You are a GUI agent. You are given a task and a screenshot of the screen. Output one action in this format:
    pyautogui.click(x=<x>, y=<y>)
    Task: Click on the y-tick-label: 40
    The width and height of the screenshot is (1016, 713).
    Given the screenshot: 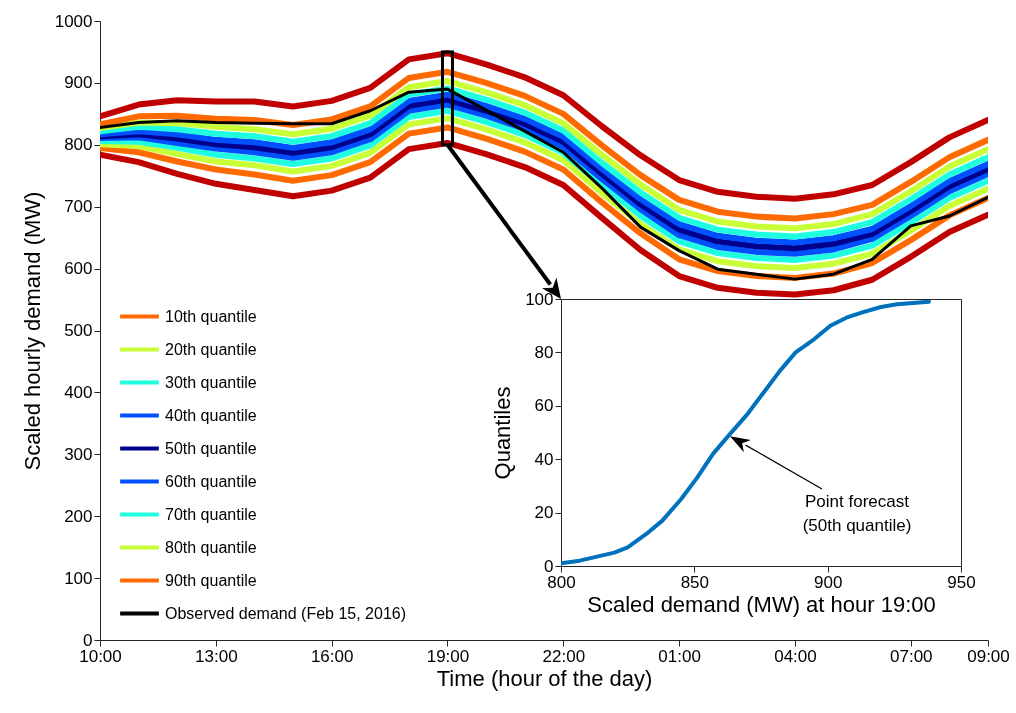 What is the action you would take?
    pyautogui.click(x=544, y=459)
    